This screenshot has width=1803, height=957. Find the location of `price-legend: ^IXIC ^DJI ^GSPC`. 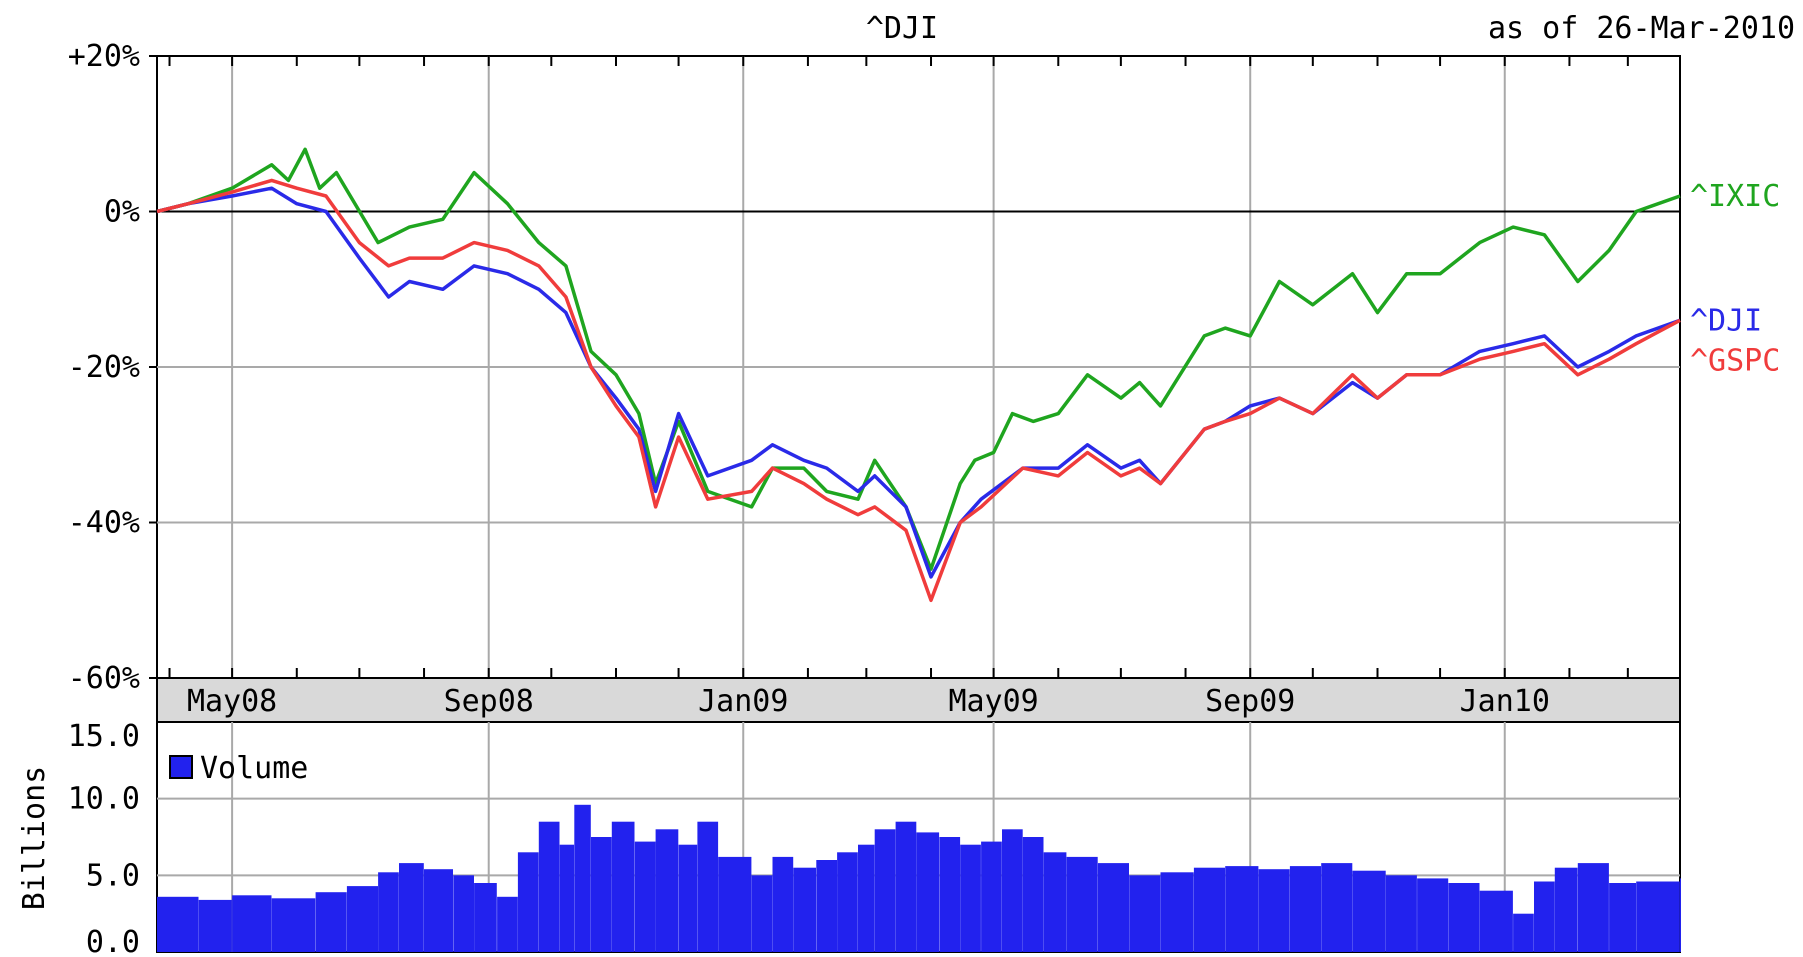

price-legend: ^IXIC ^DJI ^GSPC is located at coordinates (1735, 278).